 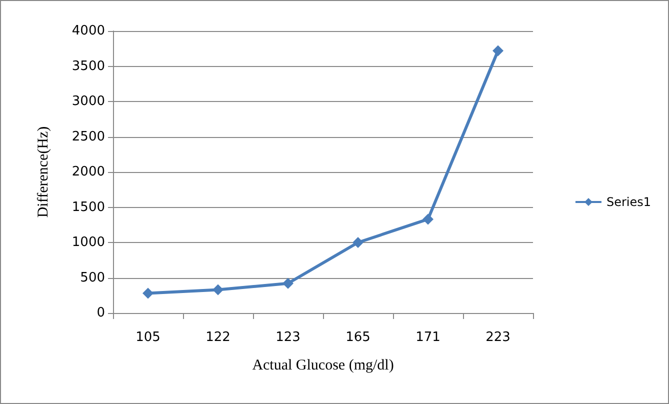 I want to click on x-tick-label: 122, so click(x=218, y=337).